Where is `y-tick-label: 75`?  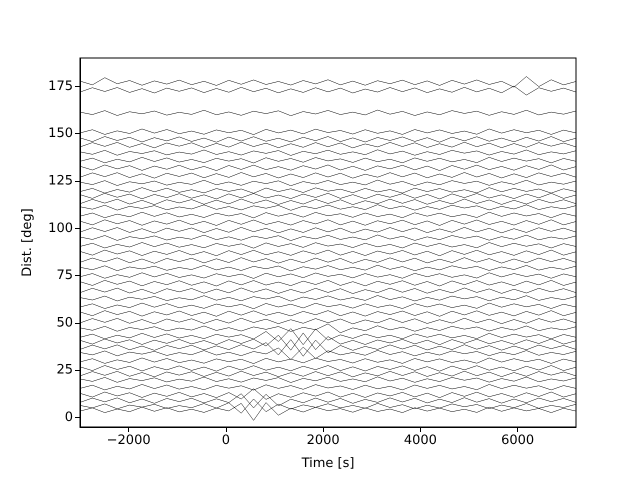 y-tick-label: 75 is located at coordinates (64, 276).